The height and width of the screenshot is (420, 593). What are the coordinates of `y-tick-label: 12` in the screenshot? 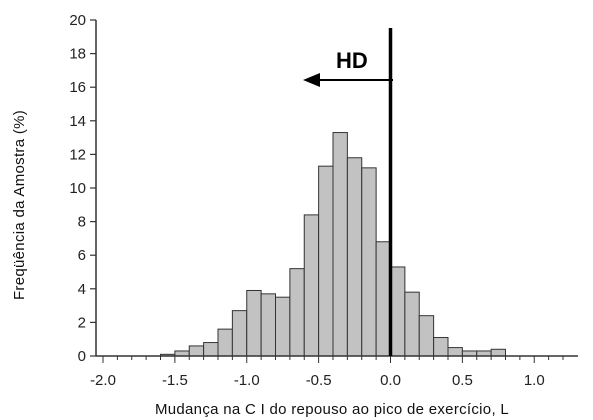 It's located at (77, 154).